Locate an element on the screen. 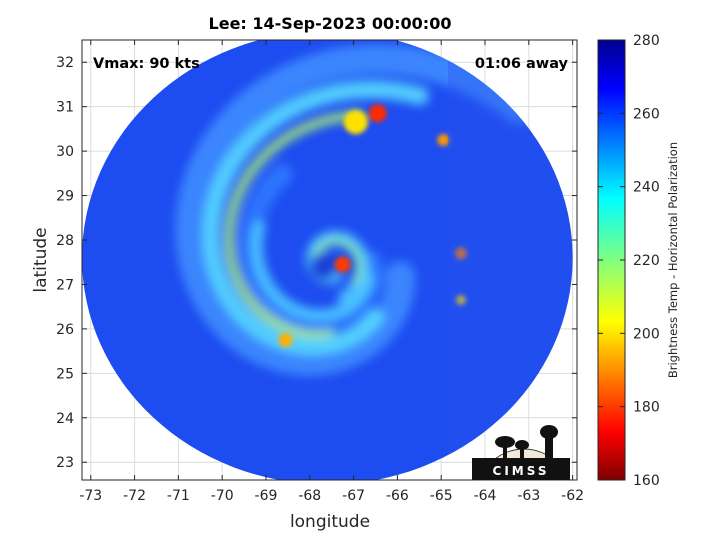 The image size is (720, 540). y-tick-label: 27 is located at coordinates (65, 285).